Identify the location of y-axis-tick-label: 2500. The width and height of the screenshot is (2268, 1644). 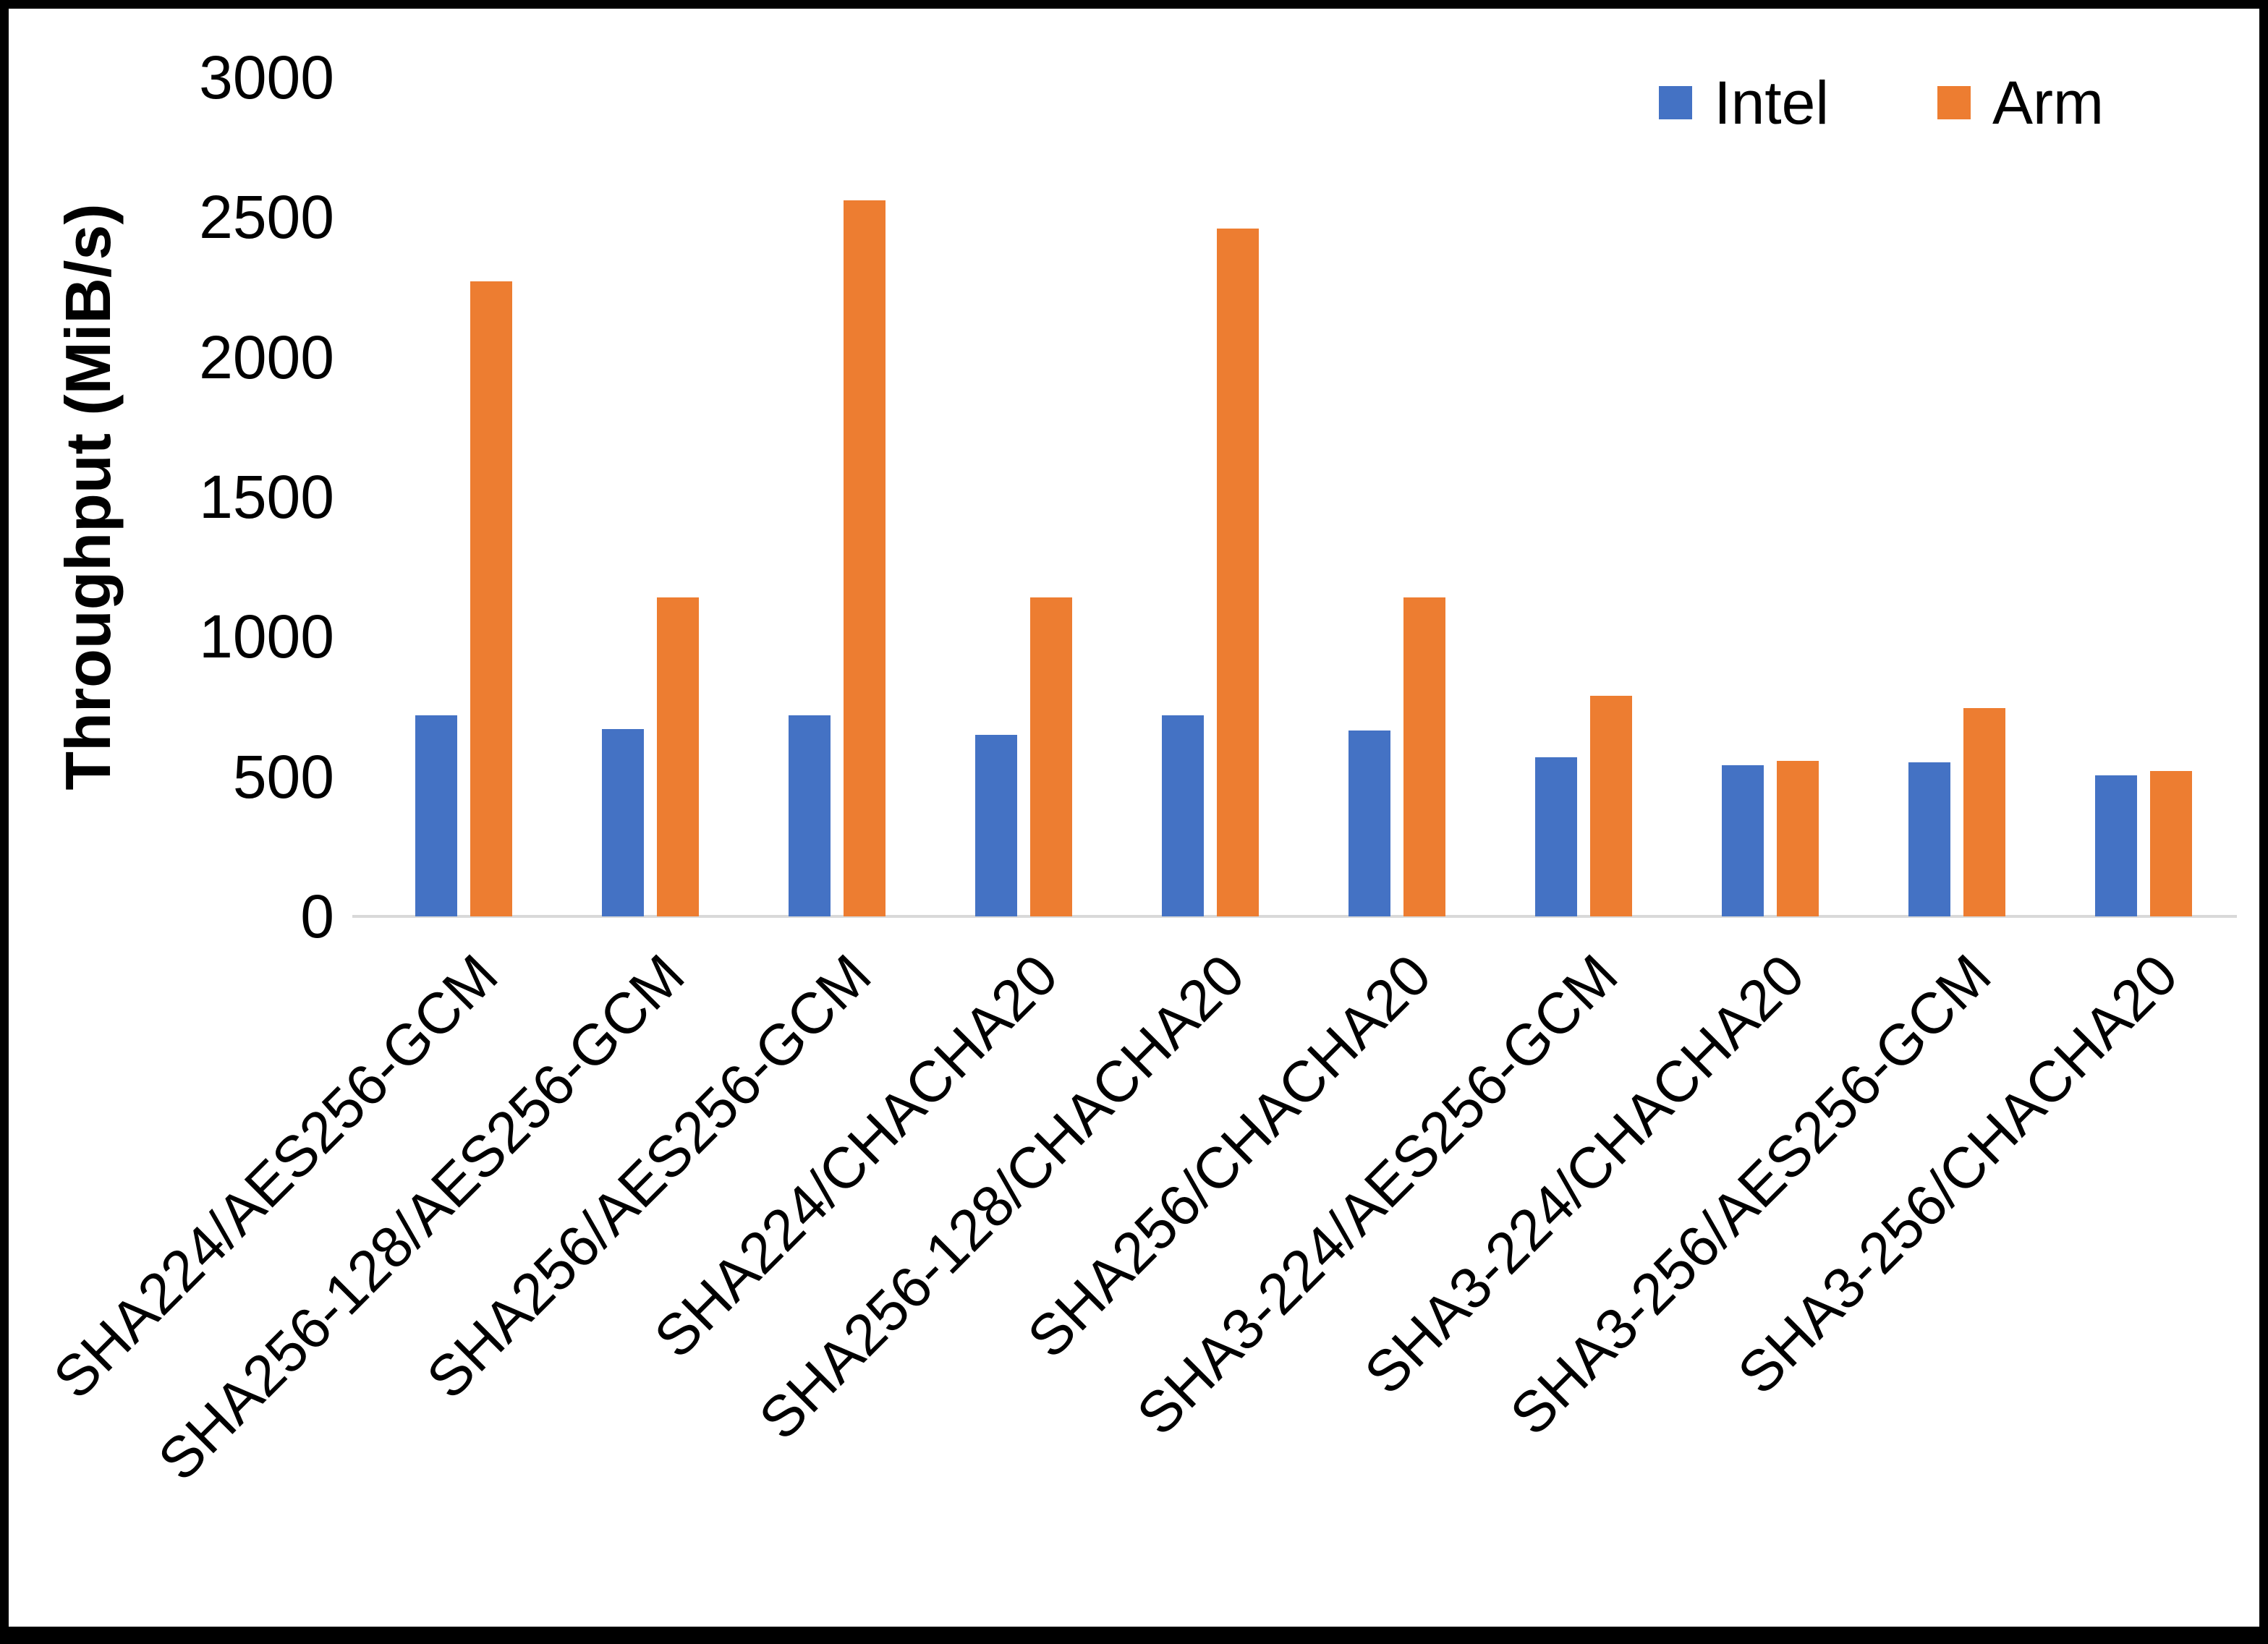
(266, 217).